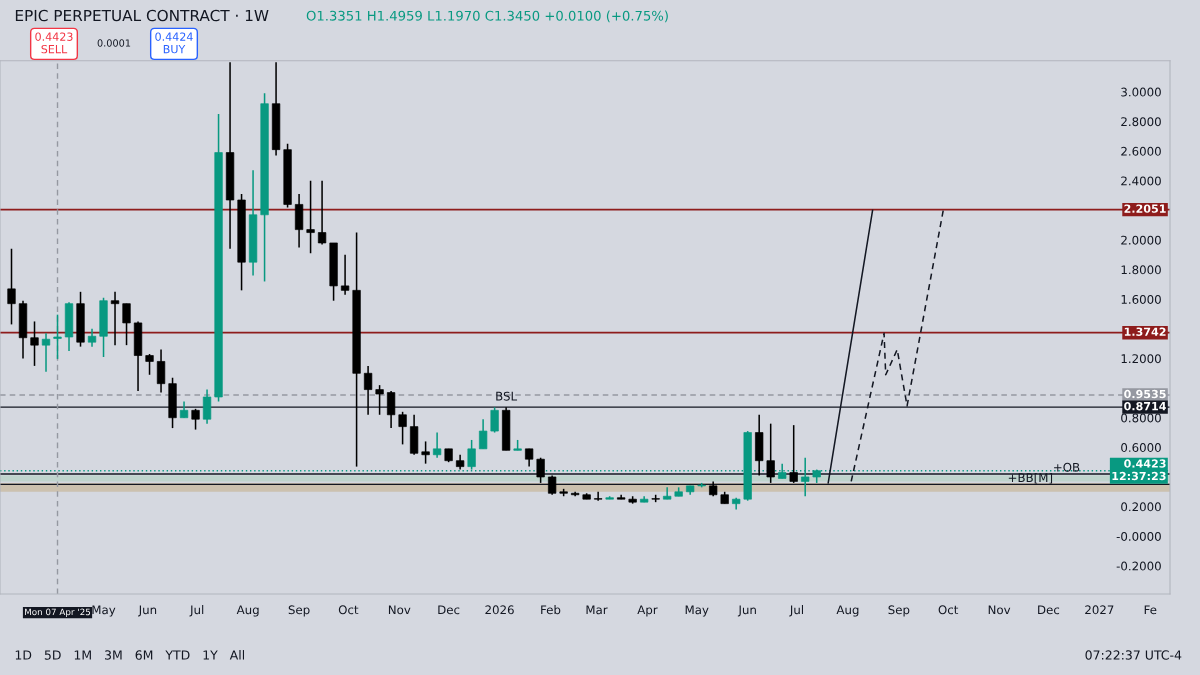 The image size is (1200, 675). Describe the element at coordinates (507, 396) in the screenshot. I see `annotation: BSL` at that location.